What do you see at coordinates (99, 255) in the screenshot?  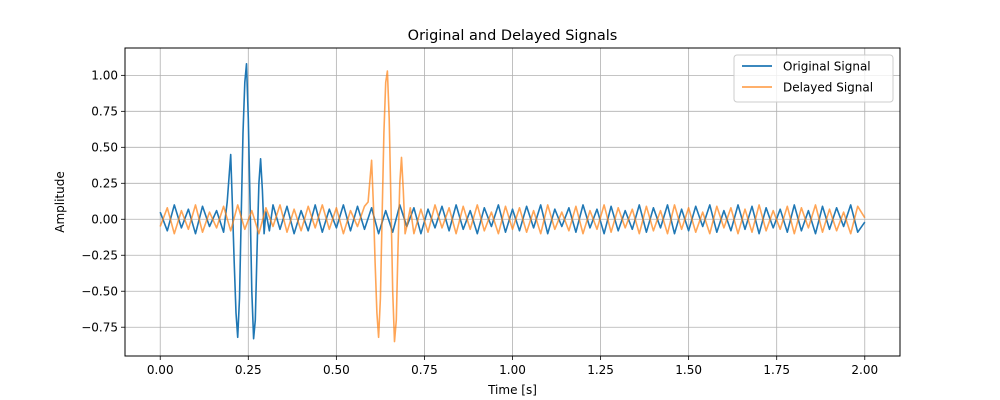 I see `y-tick-label: −0.25` at bounding box center [99, 255].